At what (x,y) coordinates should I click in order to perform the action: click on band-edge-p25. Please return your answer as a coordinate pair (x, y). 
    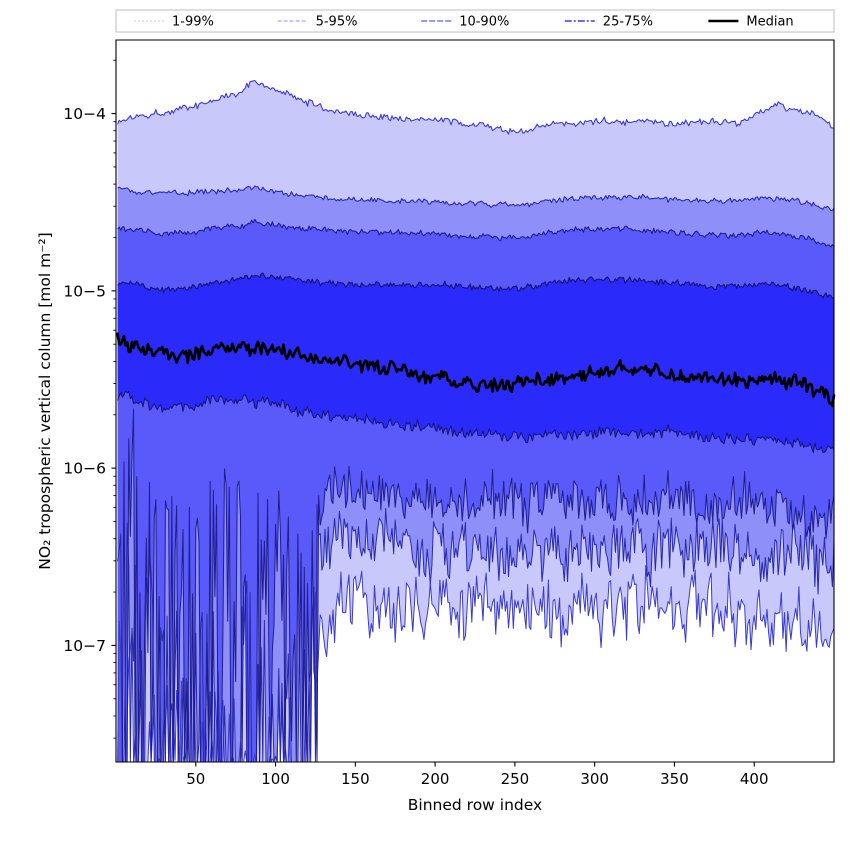
    Looking at the image, I should click on (476, 422).